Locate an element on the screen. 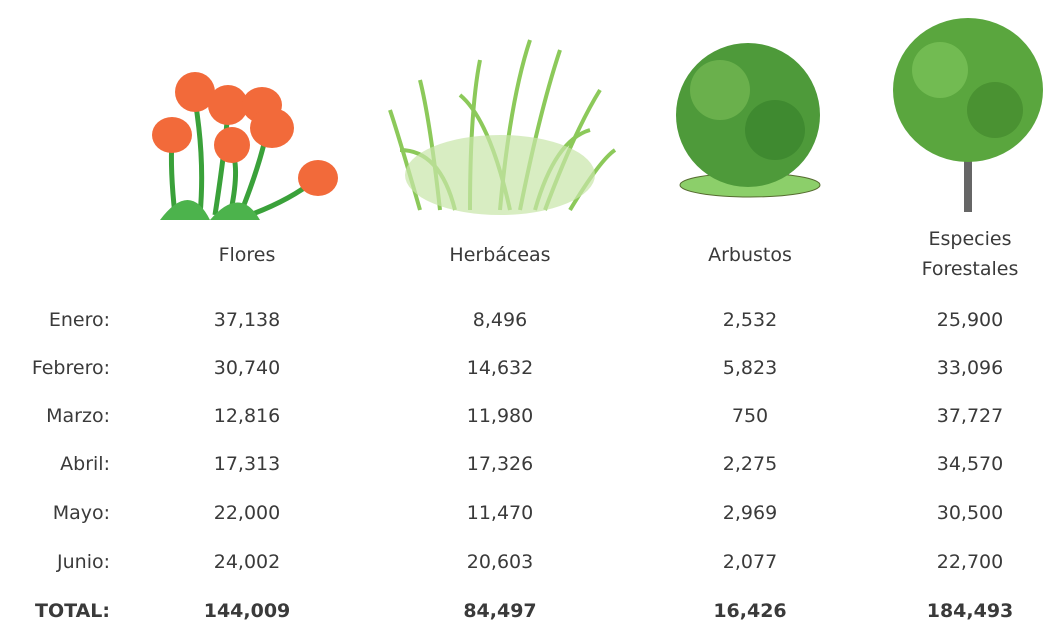 The width and height of the screenshot is (1048, 626). cell-value: 11,980 is located at coordinates (500, 416).